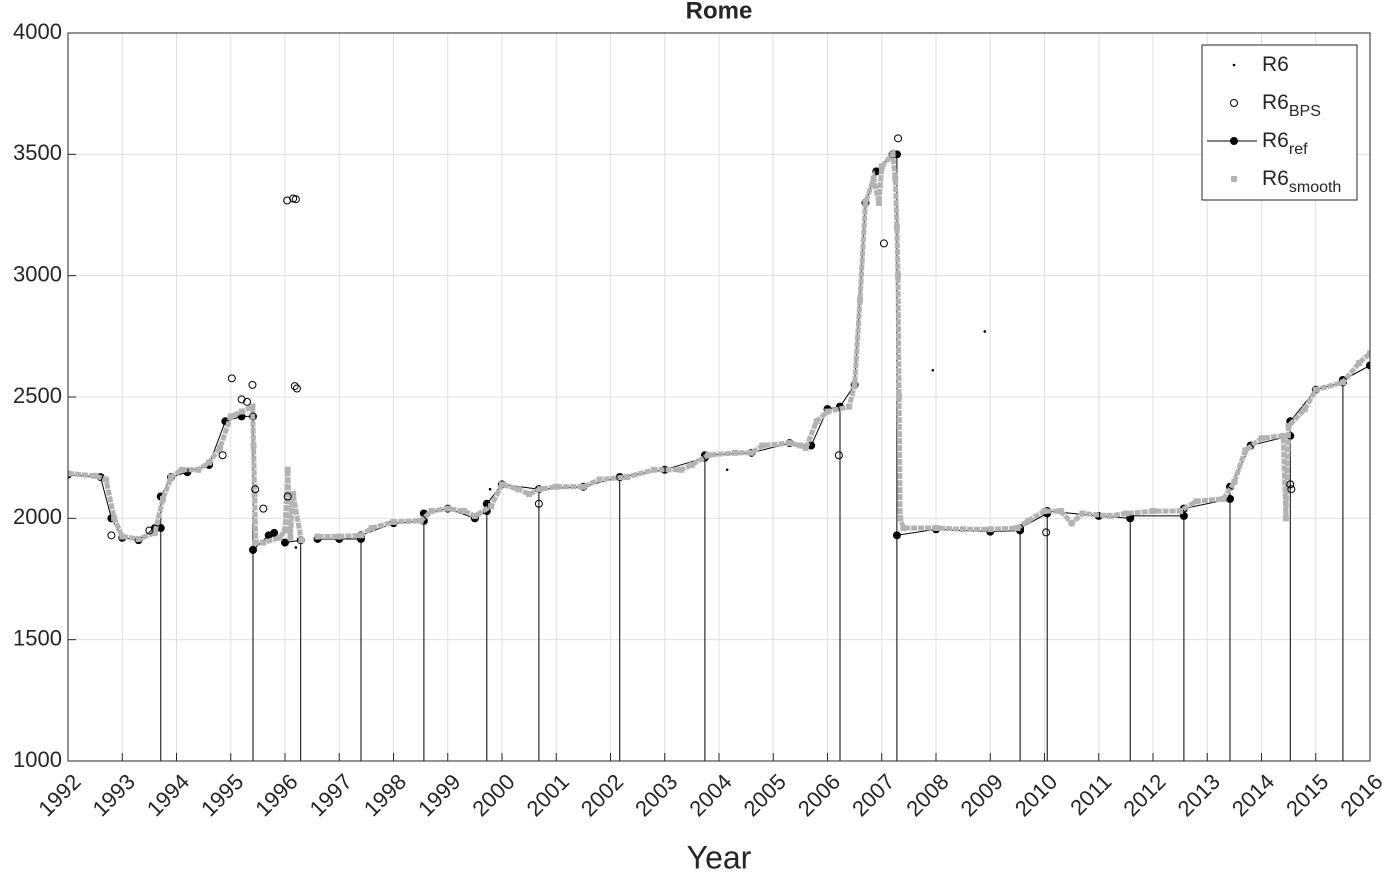 The height and width of the screenshot is (874, 1387). I want to click on legend-label: R6ref, so click(1285, 144).